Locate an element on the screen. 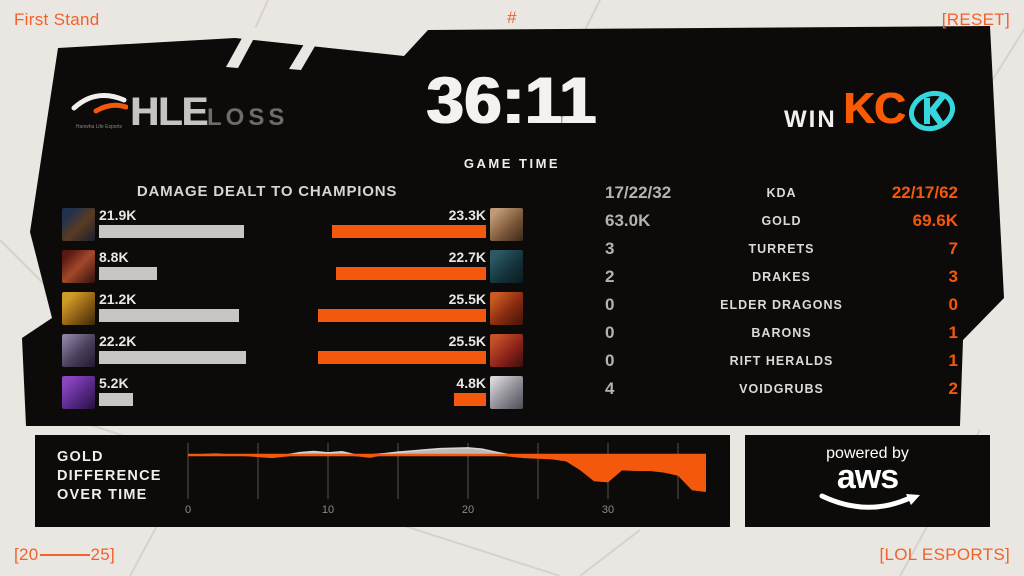 This screenshot has width=1024, height=576. damage-row: 23.3K is located at coordinates (419, 224).